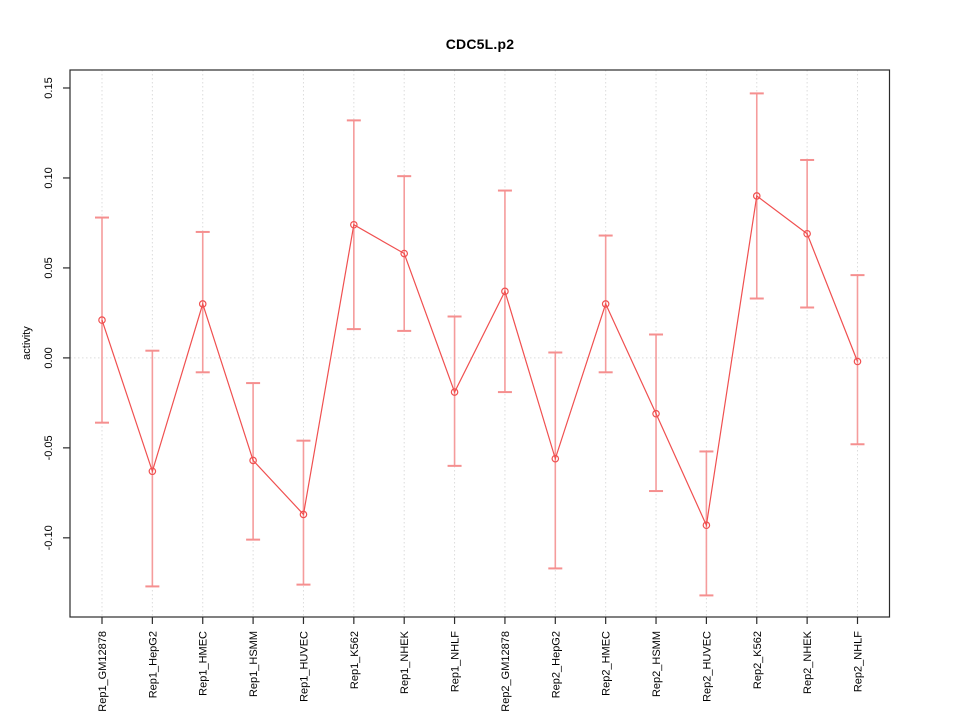 The width and height of the screenshot is (960, 720). Describe the element at coordinates (254, 664) in the screenshot. I see `x-tick-label: Rep1_HSMM` at that location.